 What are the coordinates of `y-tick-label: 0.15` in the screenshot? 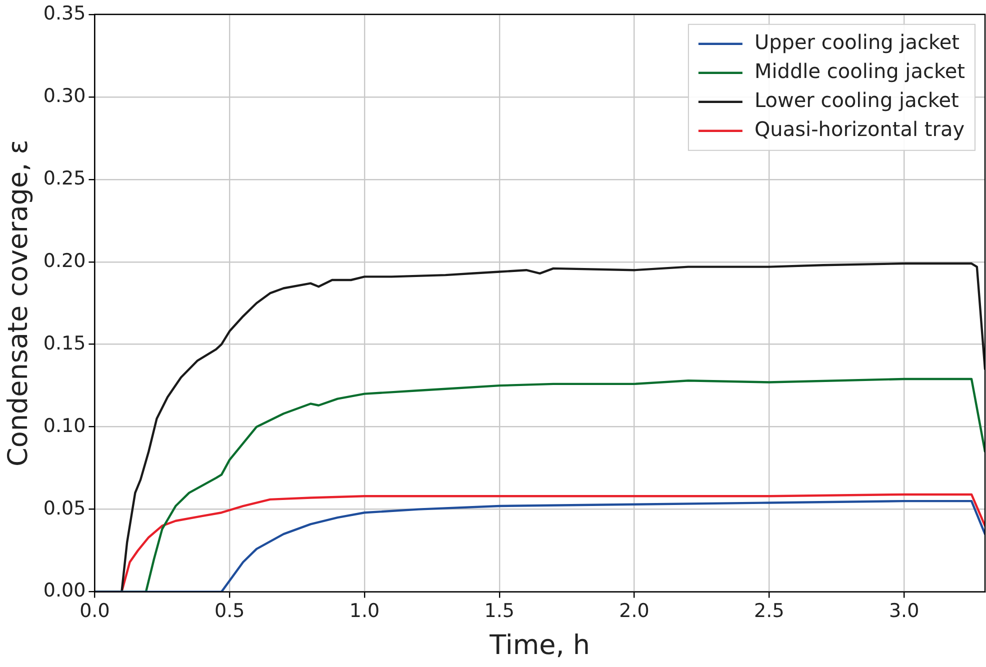 It's located at (64, 343).